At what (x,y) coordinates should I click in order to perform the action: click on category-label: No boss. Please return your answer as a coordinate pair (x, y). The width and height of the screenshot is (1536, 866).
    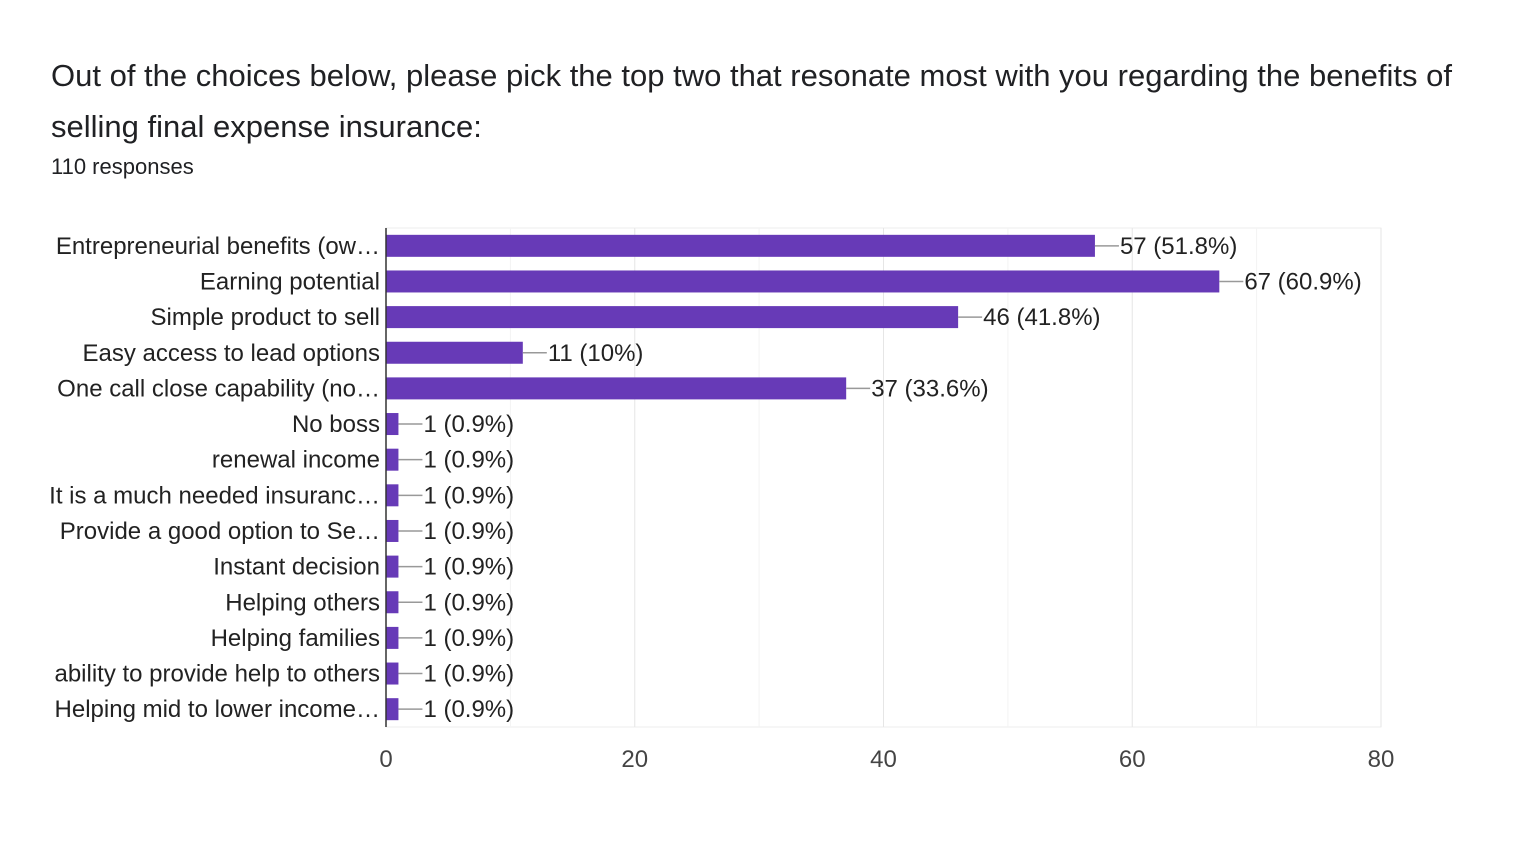
    Looking at the image, I should click on (336, 424).